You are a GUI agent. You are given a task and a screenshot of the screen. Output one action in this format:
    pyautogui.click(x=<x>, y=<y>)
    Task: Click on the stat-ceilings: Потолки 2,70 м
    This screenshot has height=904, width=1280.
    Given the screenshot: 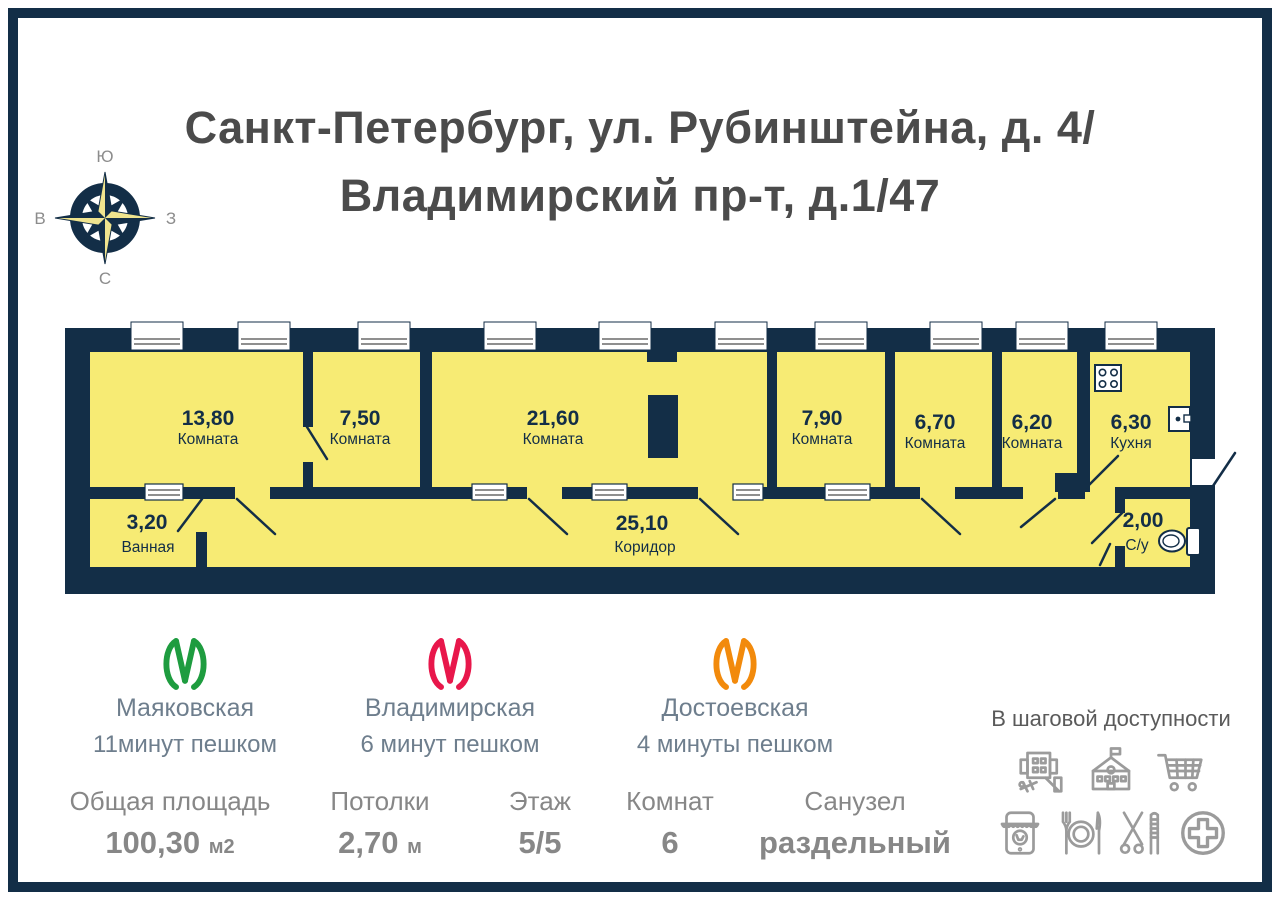 What is the action you would take?
    pyautogui.click(x=380, y=823)
    